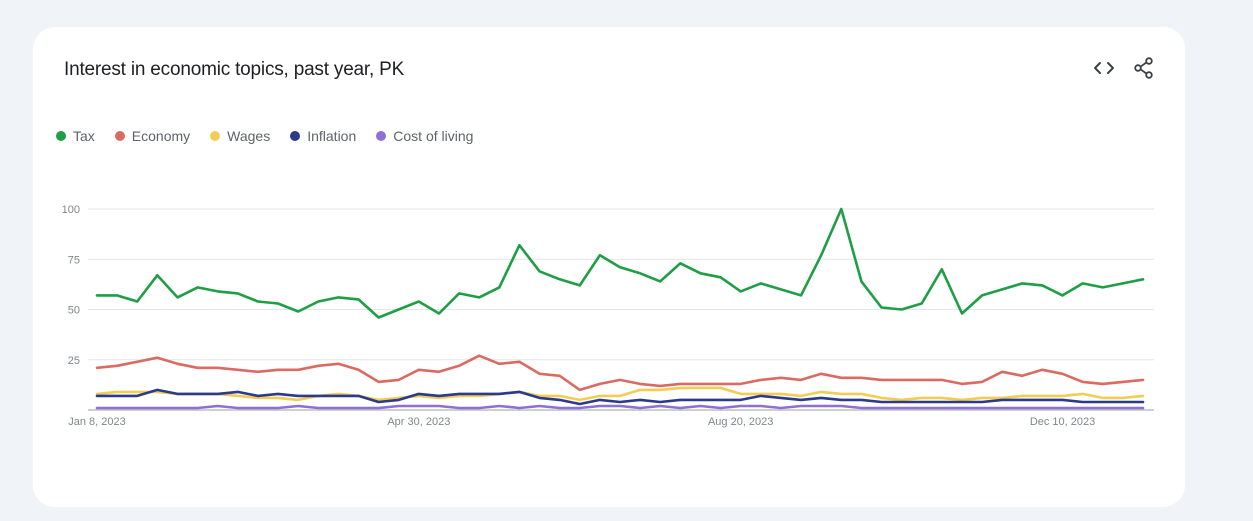 The image size is (1253, 521). I want to click on legend-label-wages: Wages, so click(249, 136).